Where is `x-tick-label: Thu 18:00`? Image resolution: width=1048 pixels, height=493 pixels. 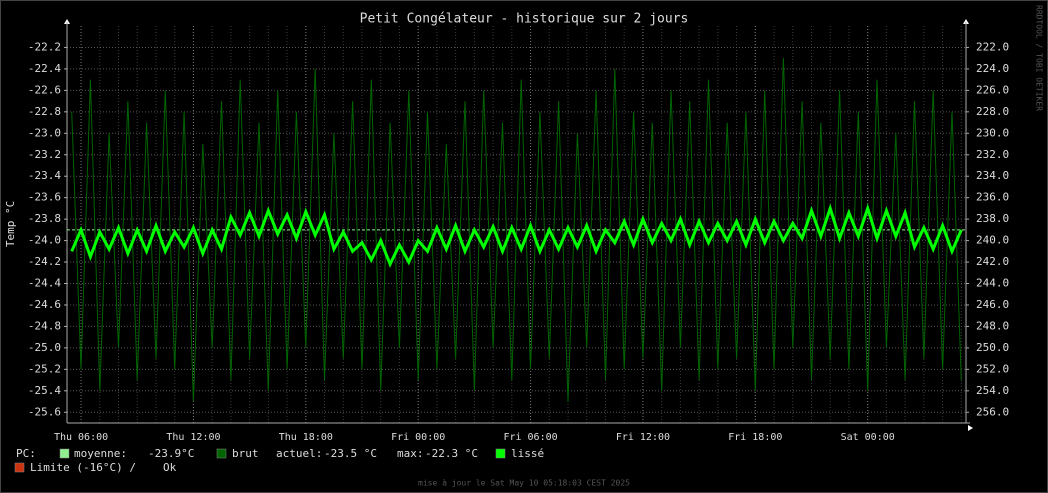
x-tick-label: Thu 18:00 is located at coordinates (306, 437).